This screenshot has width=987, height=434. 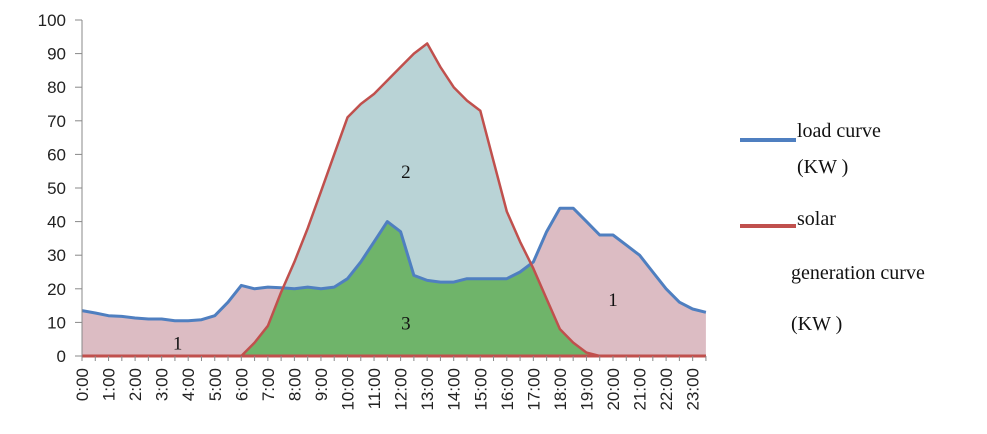 I want to click on region-label-2: 2, so click(x=406, y=172).